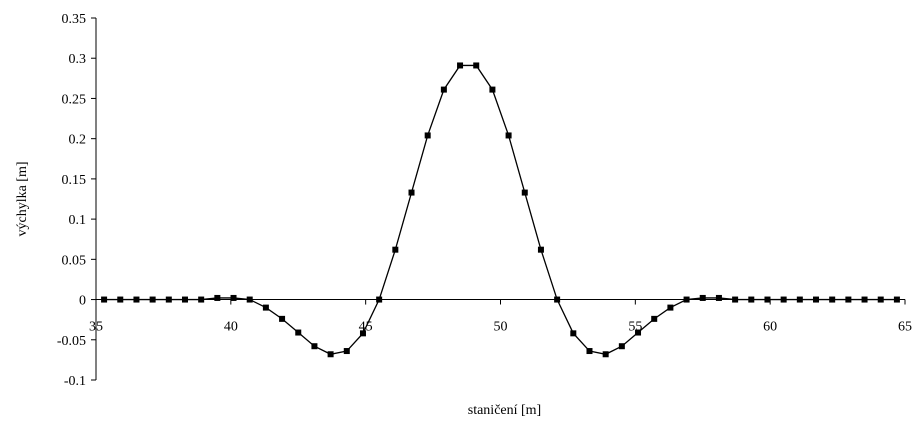 The width and height of the screenshot is (918, 425). I want to click on x-tick-label: 35, so click(96, 327).